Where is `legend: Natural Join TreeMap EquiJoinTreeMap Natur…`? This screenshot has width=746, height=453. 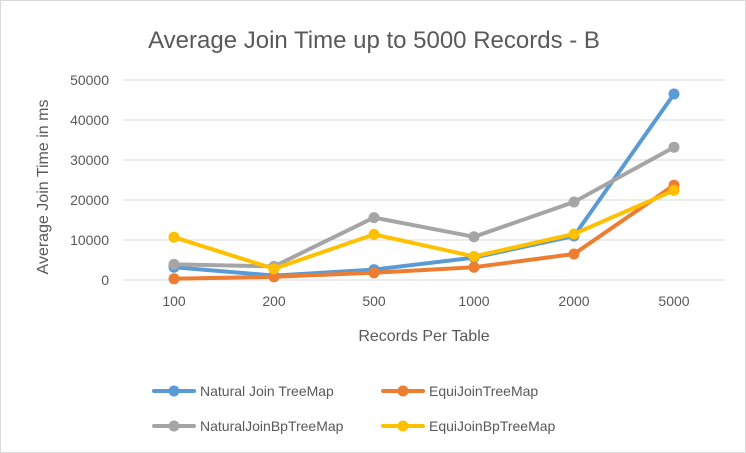 legend: Natural Join TreeMap EquiJoinTreeMap Natur… is located at coordinates (354, 408).